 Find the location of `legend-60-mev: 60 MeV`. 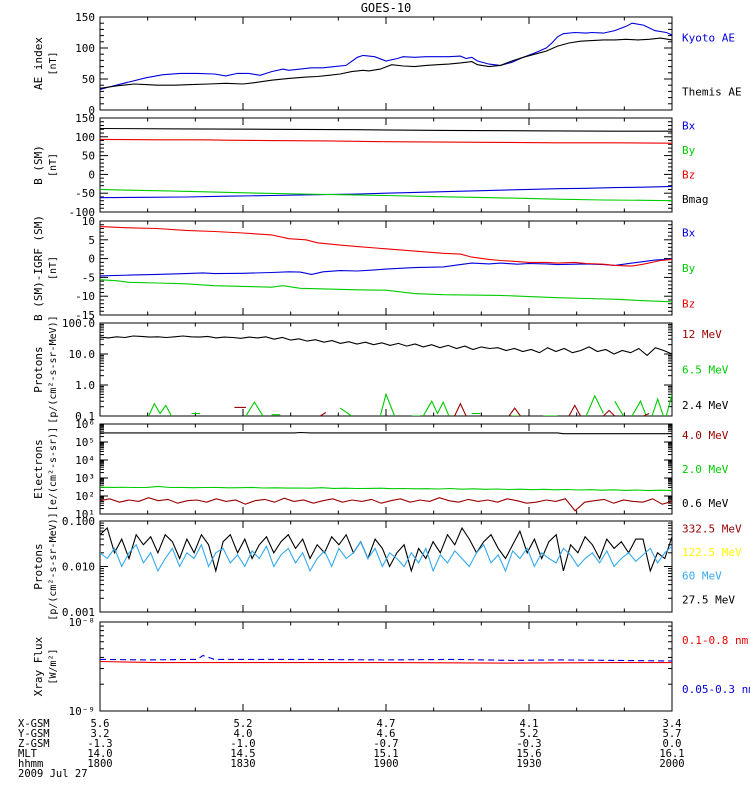

legend-60-mev: 60 MeV is located at coordinates (702, 576).